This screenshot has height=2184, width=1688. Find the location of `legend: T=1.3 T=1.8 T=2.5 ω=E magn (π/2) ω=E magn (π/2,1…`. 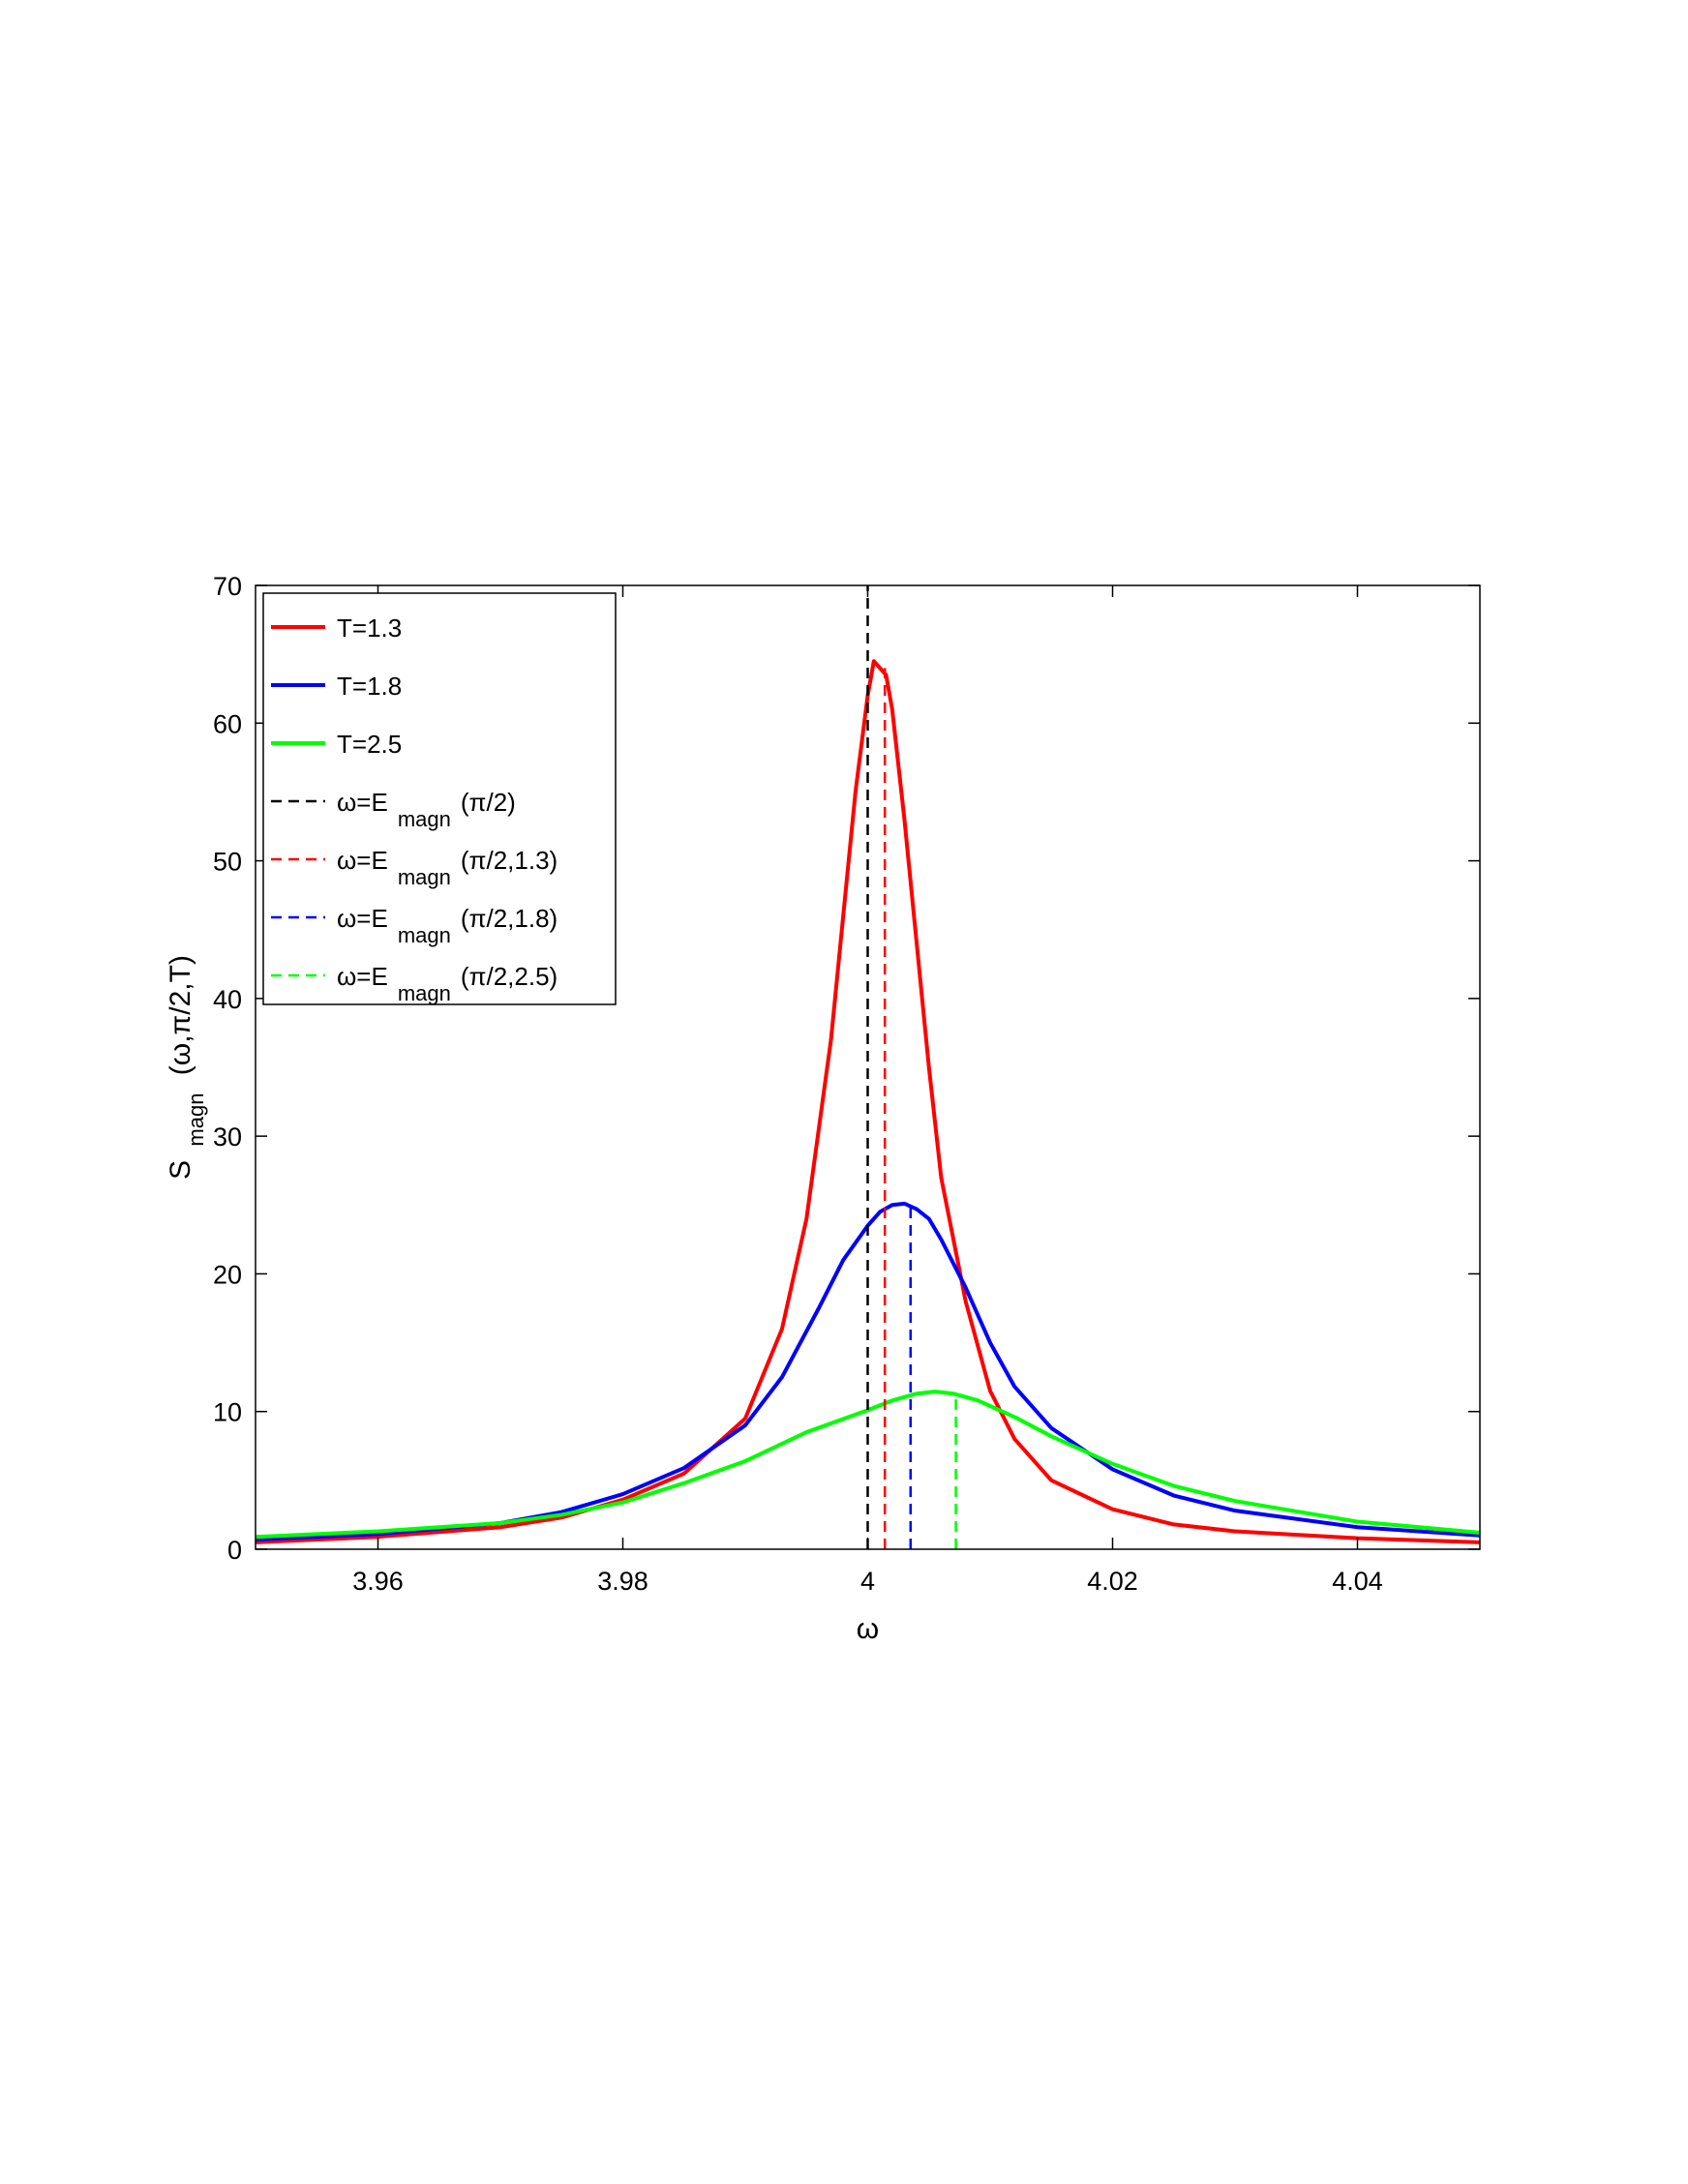

legend: T=1.3 T=1.8 T=2.5 ω=E magn (π/2) ω=E magn (π/2,1… is located at coordinates (439, 799).